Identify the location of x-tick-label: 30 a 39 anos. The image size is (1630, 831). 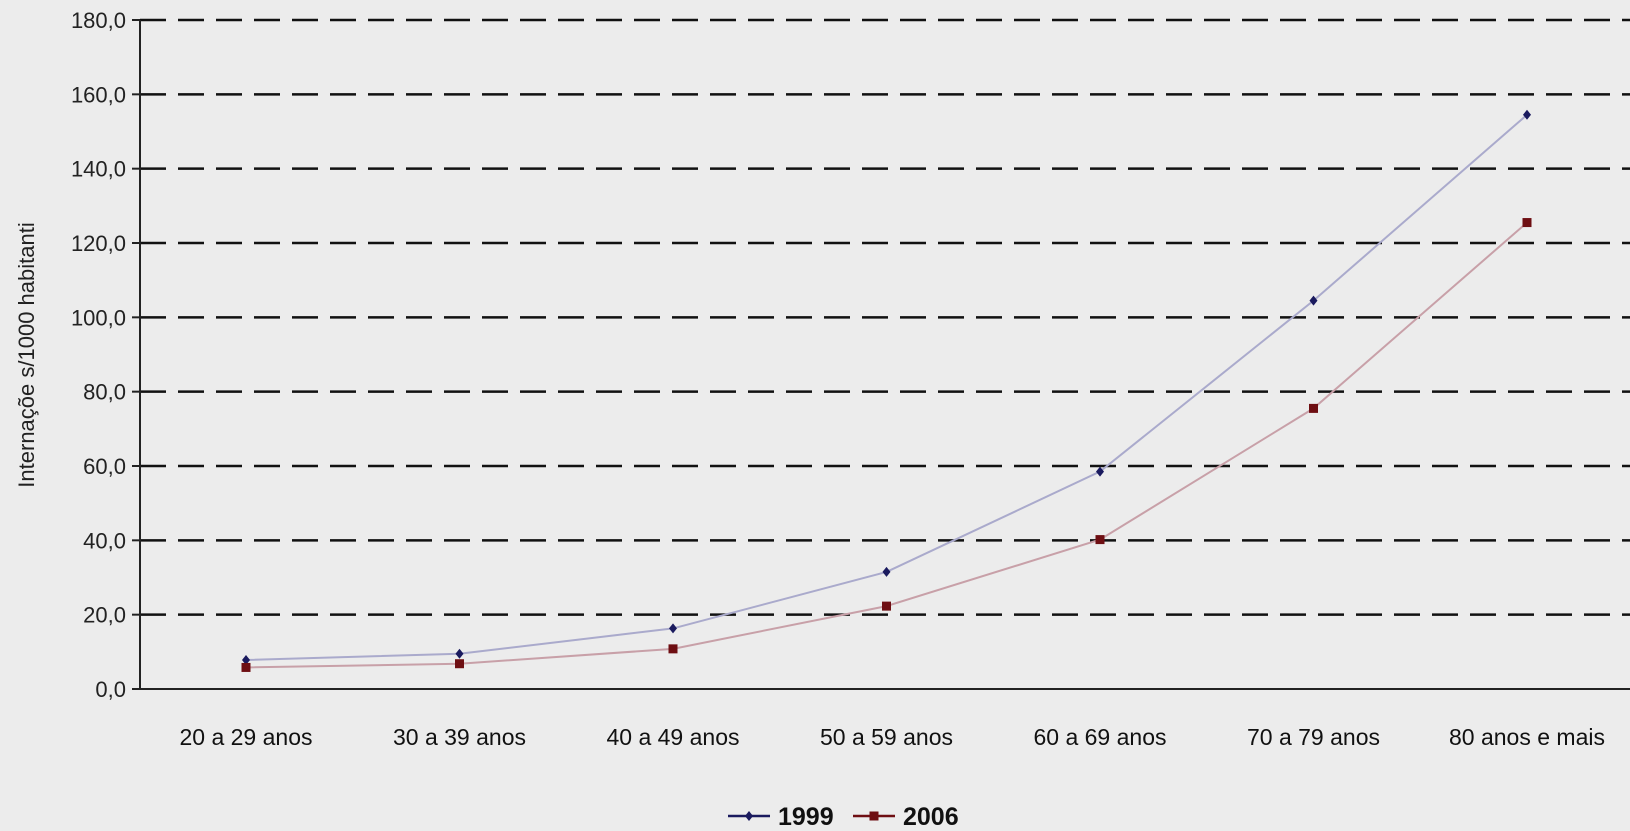
(459, 737).